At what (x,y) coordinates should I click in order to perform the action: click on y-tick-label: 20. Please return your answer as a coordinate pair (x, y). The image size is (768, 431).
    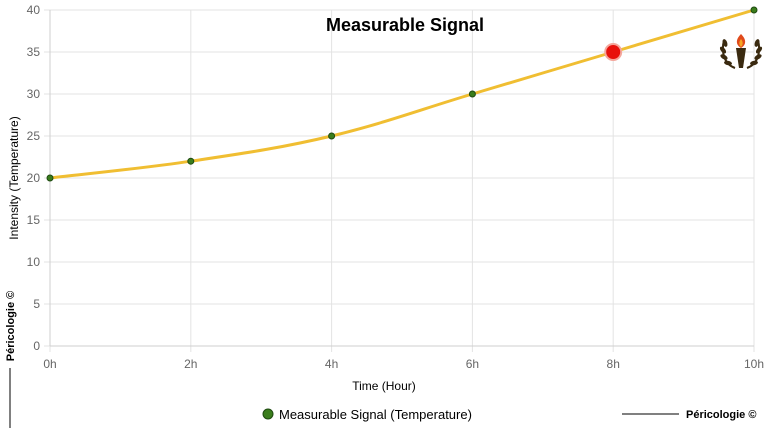
    Looking at the image, I should click on (34, 178).